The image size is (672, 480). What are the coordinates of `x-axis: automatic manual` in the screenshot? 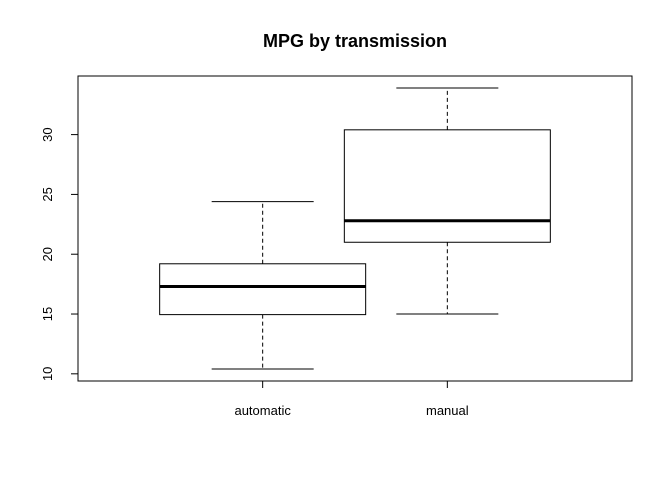 It's located at (351, 399).